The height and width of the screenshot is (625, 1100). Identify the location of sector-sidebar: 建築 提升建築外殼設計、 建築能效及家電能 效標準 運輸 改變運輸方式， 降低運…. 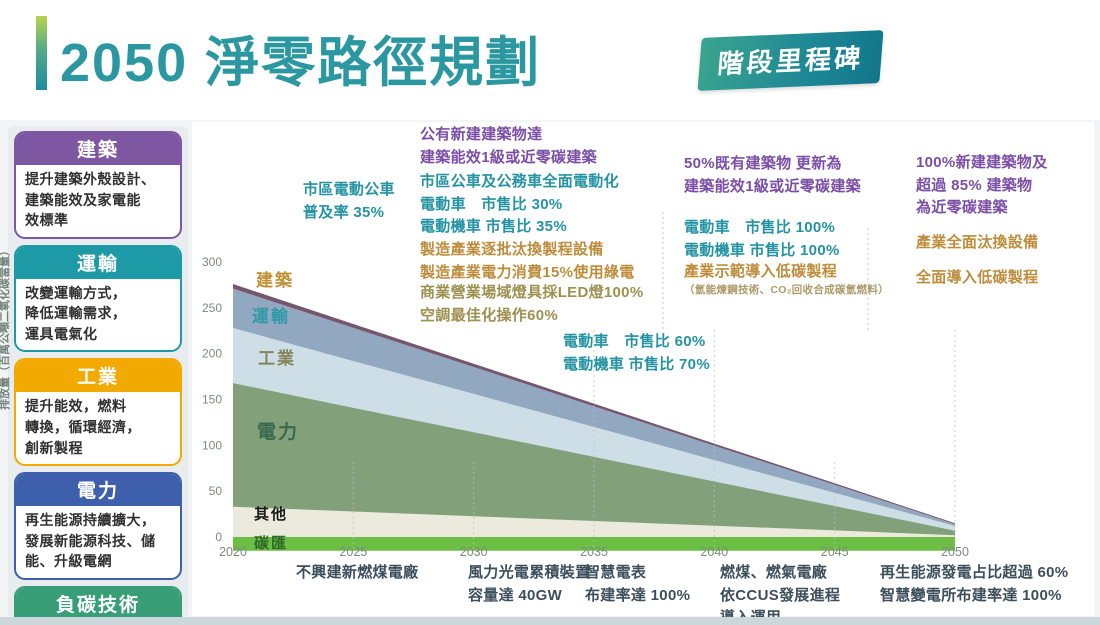
(98, 375).